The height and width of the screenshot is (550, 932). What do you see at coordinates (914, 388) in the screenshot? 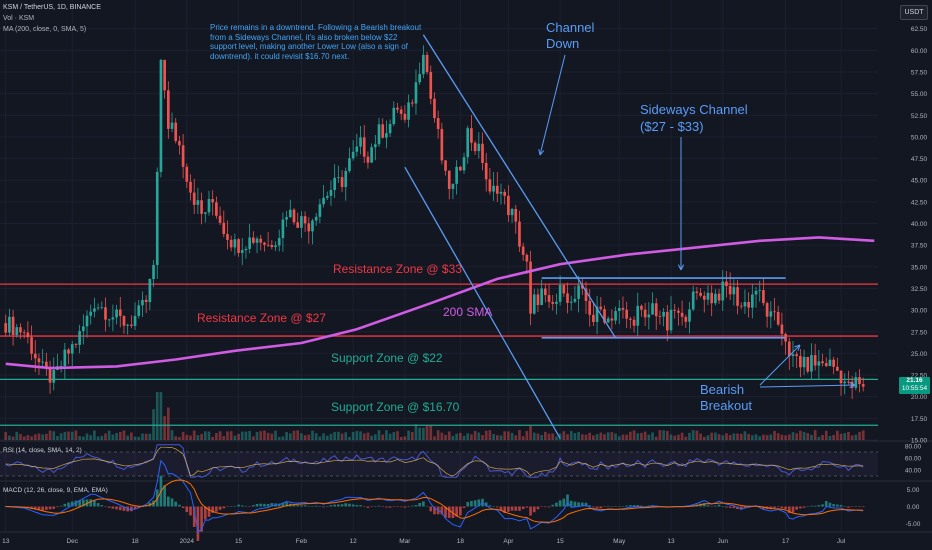
I see `bar-countdown: 10:55:54` at bounding box center [914, 388].